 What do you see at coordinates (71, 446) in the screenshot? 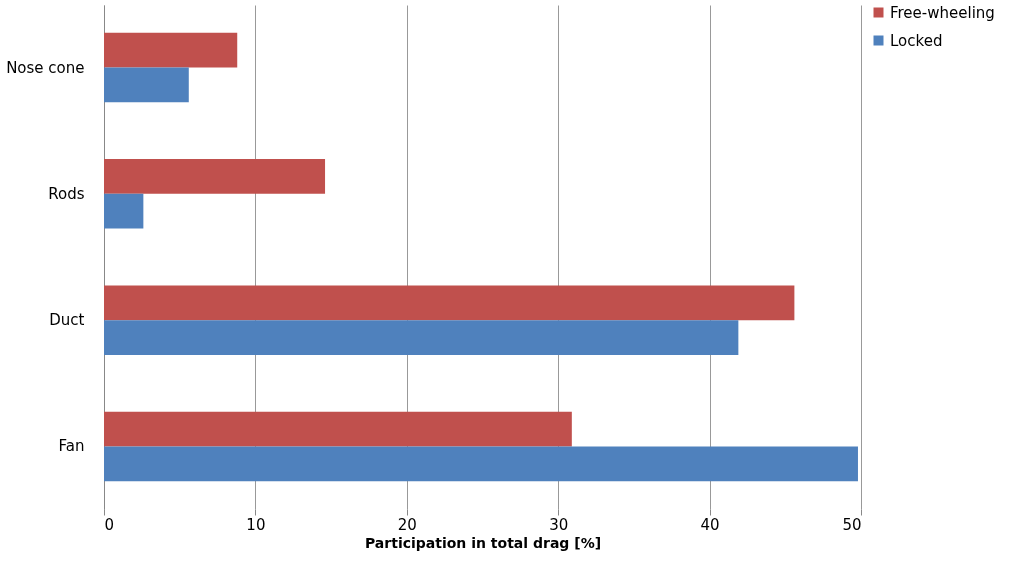
I see `y-tick-label: Fan` at bounding box center [71, 446].